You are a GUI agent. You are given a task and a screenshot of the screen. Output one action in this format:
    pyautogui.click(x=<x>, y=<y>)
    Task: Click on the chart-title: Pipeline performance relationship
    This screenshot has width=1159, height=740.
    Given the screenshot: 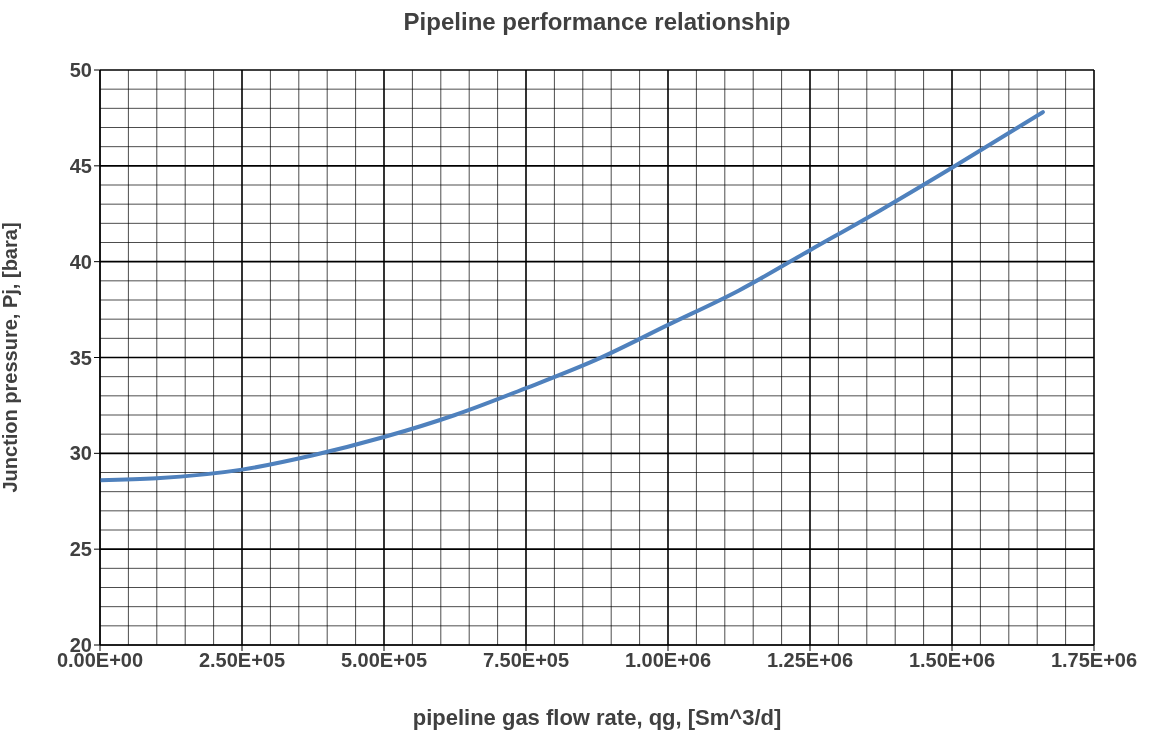 What is the action you would take?
    pyautogui.click(x=597, y=22)
    